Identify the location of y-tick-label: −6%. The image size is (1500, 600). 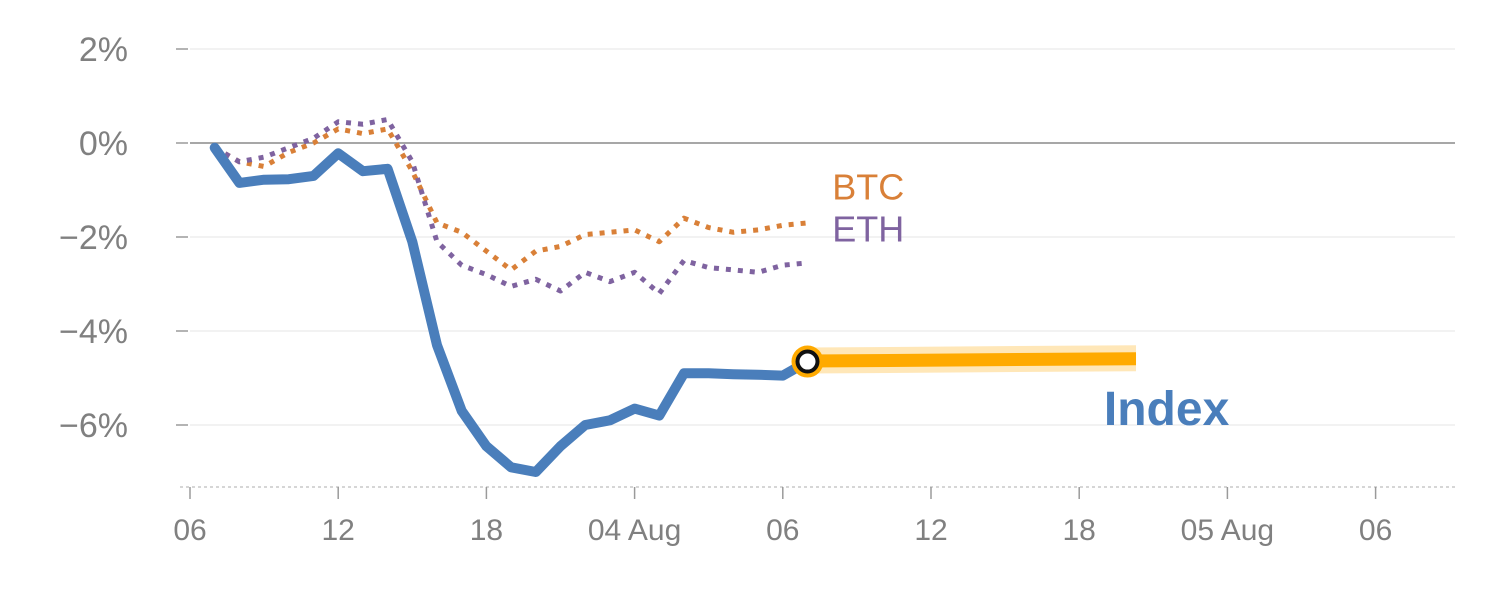
(93, 426).